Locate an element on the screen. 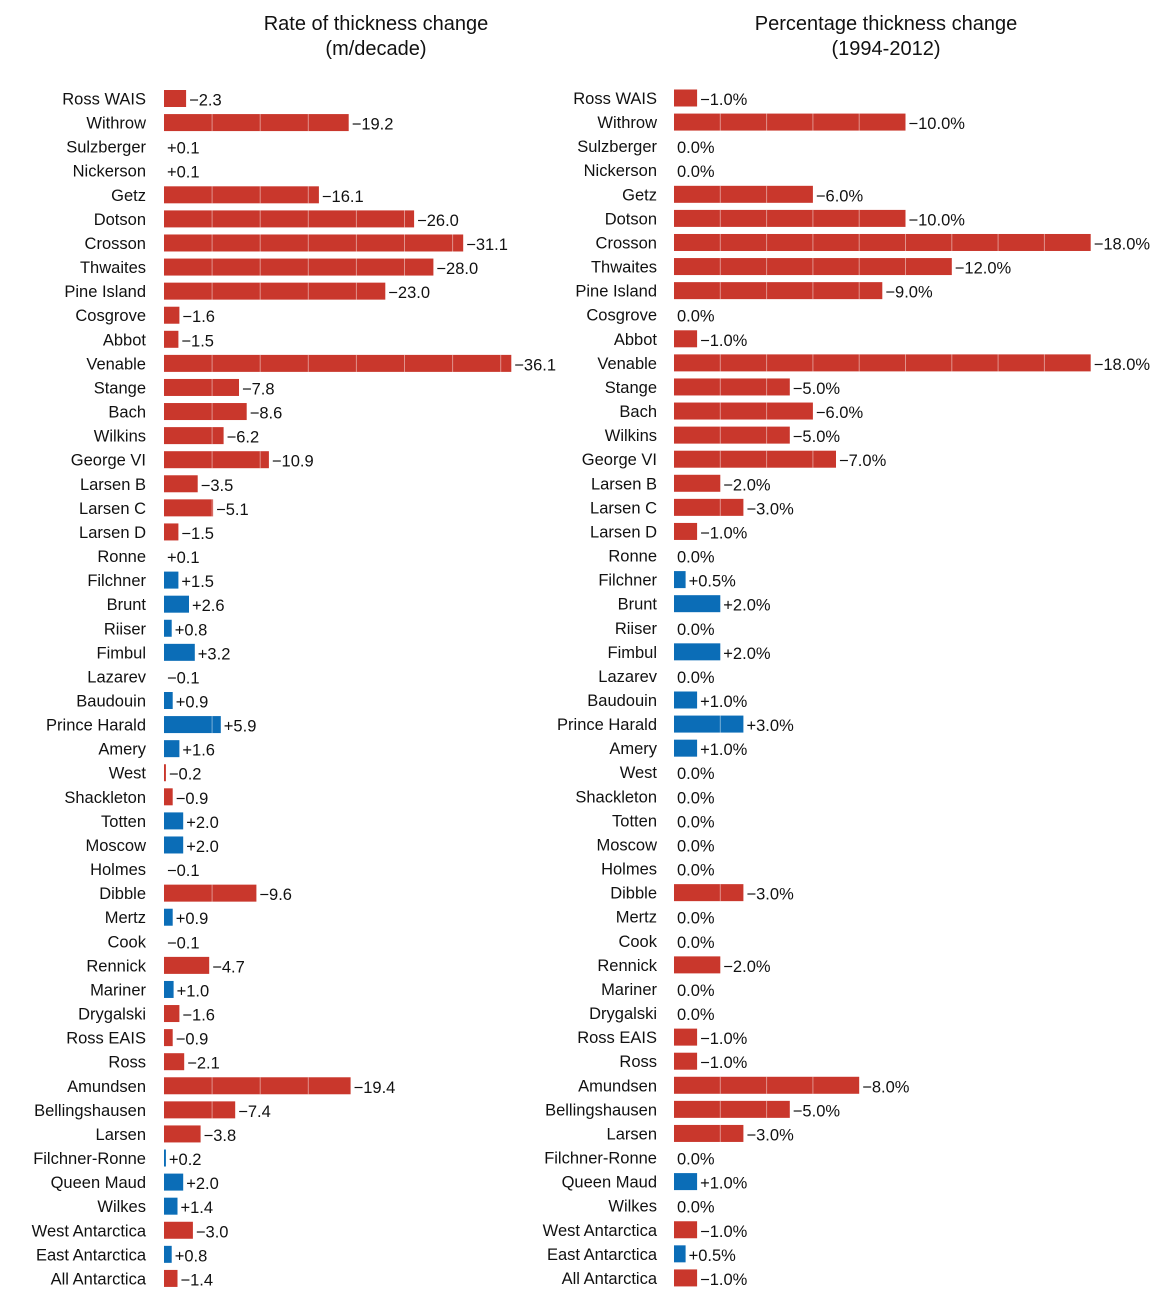  value-label-amundsen: −19.4 is located at coordinates (375, 1088).